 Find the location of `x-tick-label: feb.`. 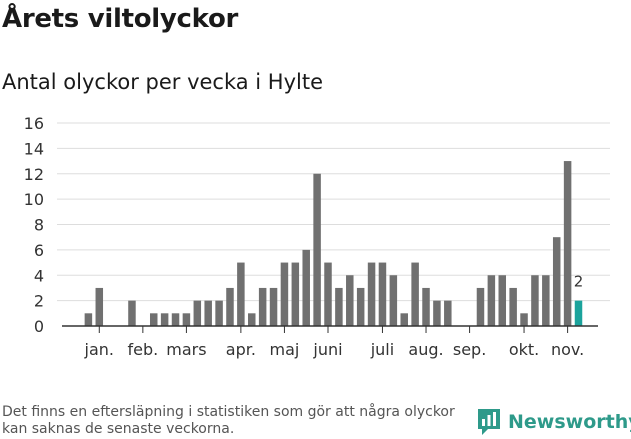

x-tick-label: feb. is located at coordinates (142, 349).